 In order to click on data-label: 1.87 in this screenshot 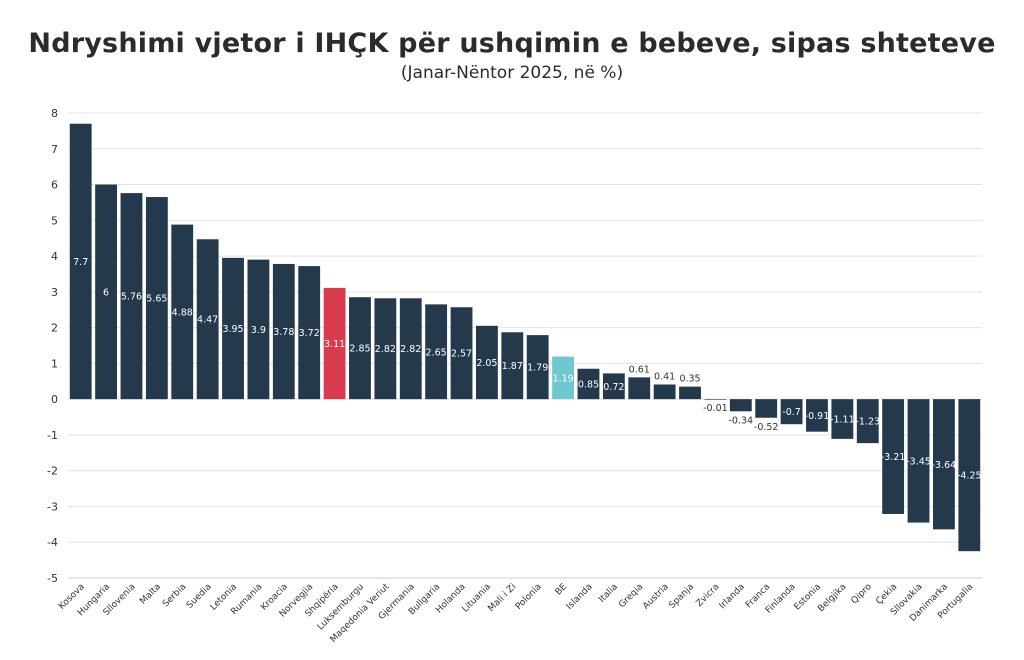, I will do `click(512, 366)`.